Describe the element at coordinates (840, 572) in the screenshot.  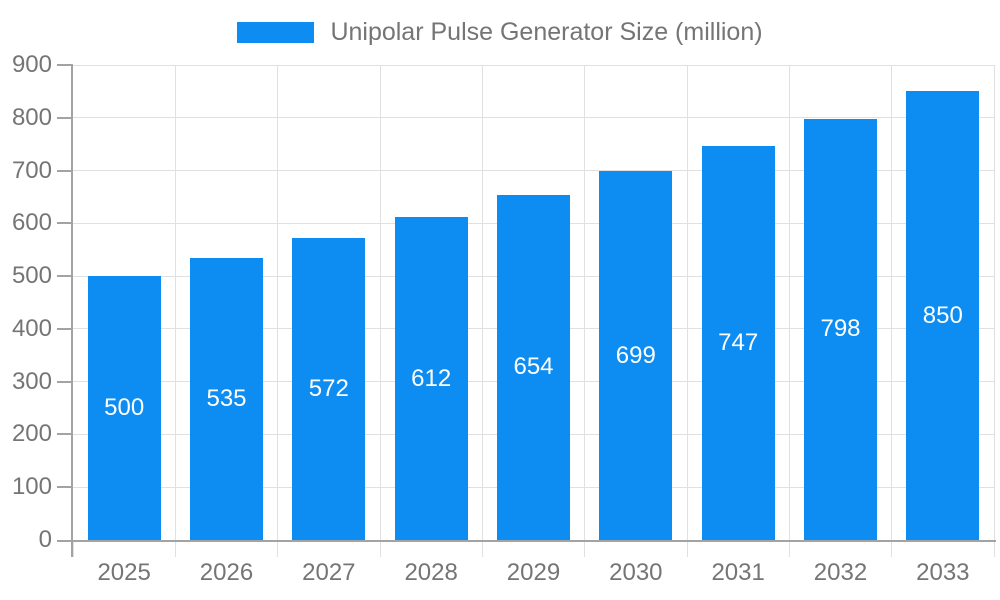
I see `x-tick-label: 2032` at that location.